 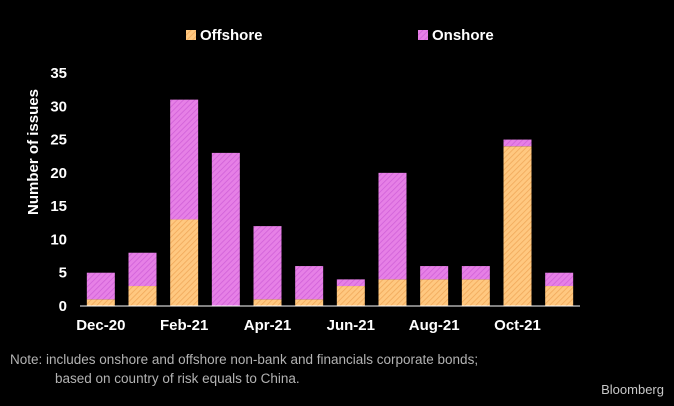 What do you see at coordinates (434, 325) in the screenshot?
I see `x-tick-label: Aug-21` at bounding box center [434, 325].